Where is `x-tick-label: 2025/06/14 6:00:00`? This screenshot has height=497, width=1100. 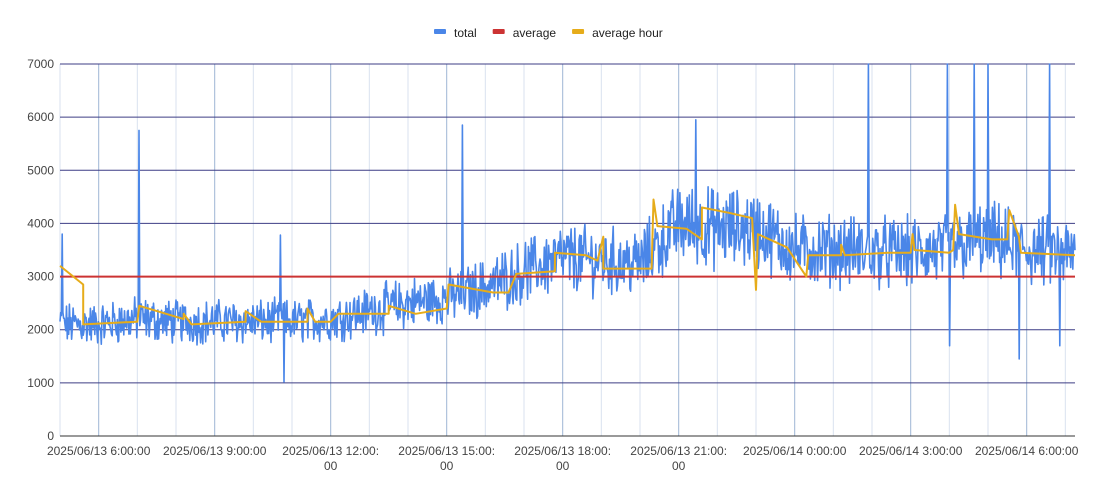 x-tick-label: 2025/06/14 6:00:00 is located at coordinates (1027, 451).